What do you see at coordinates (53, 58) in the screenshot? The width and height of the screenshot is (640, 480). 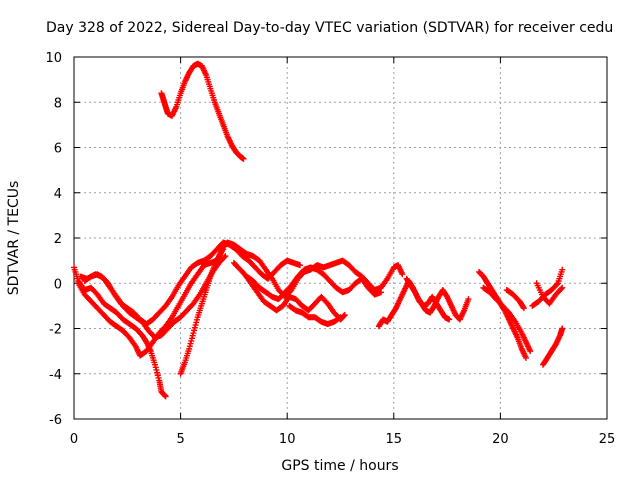 I see `y-tick-label: 10` at bounding box center [53, 58].